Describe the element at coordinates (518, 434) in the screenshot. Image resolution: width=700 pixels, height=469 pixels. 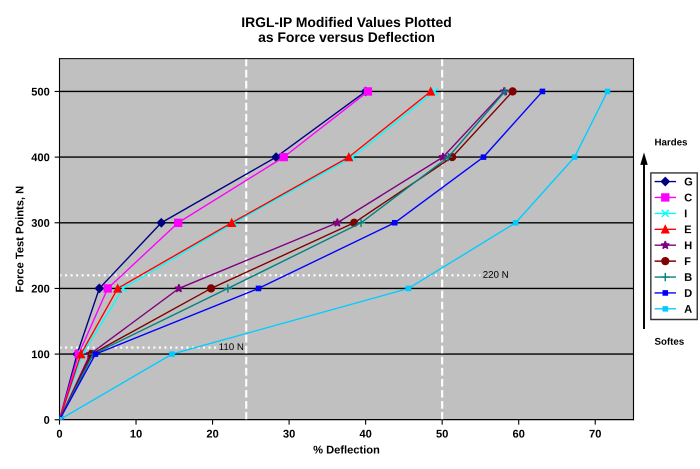
I see `x-tick-label: 60` at that location.